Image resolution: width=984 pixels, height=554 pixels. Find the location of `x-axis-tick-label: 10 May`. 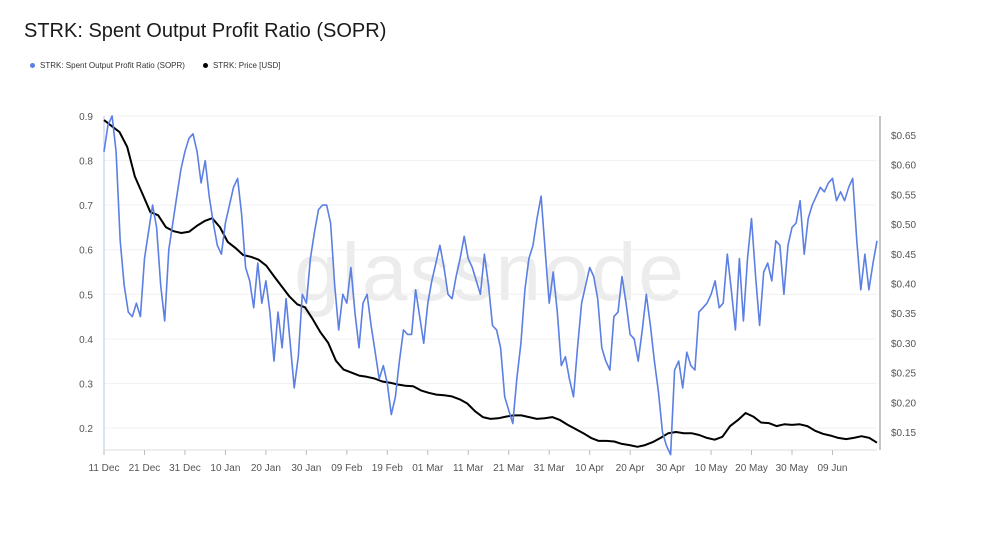

x-axis-tick-label: 10 May is located at coordinates (711, 468).